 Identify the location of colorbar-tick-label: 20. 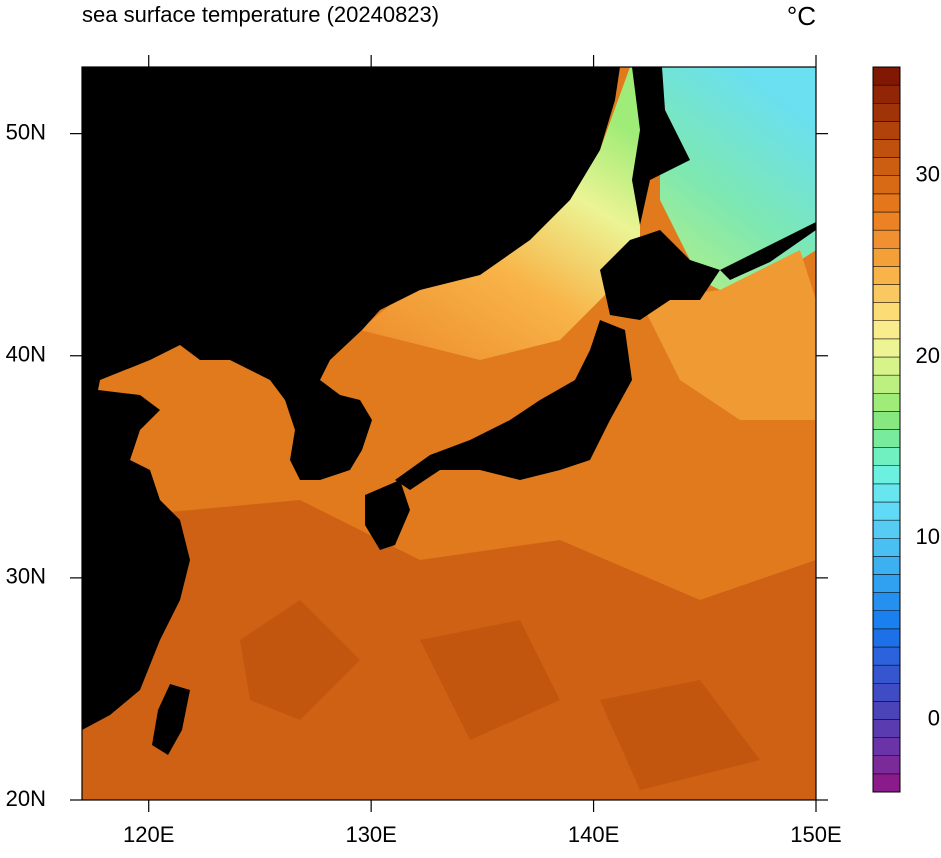
(928, 355).